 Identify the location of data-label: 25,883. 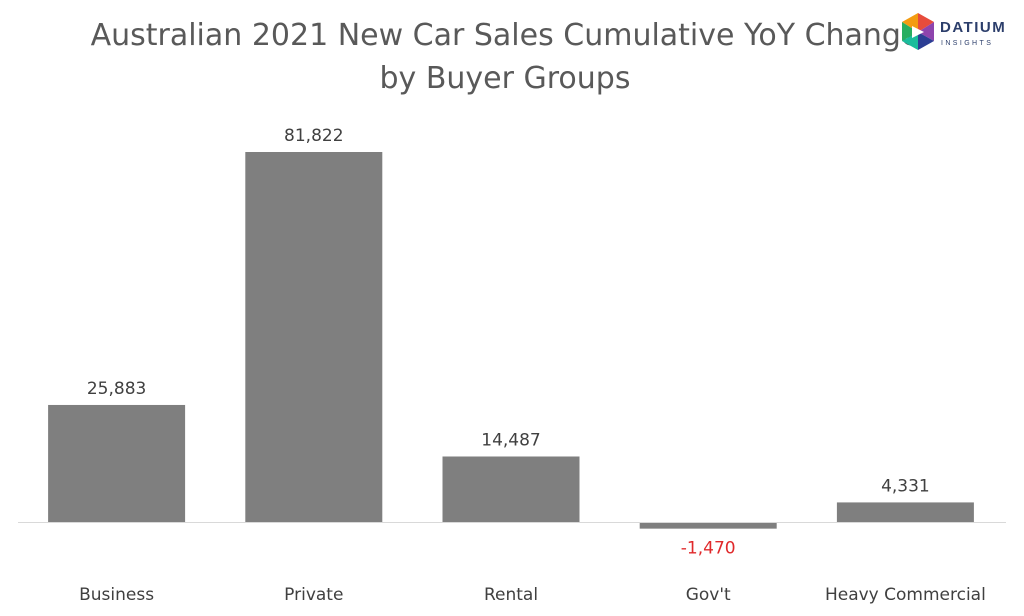
(116, 389).